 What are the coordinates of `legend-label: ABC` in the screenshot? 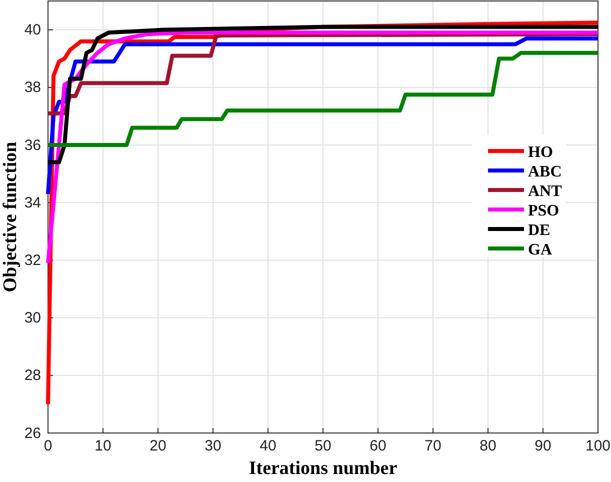 It's located at (545, 172).